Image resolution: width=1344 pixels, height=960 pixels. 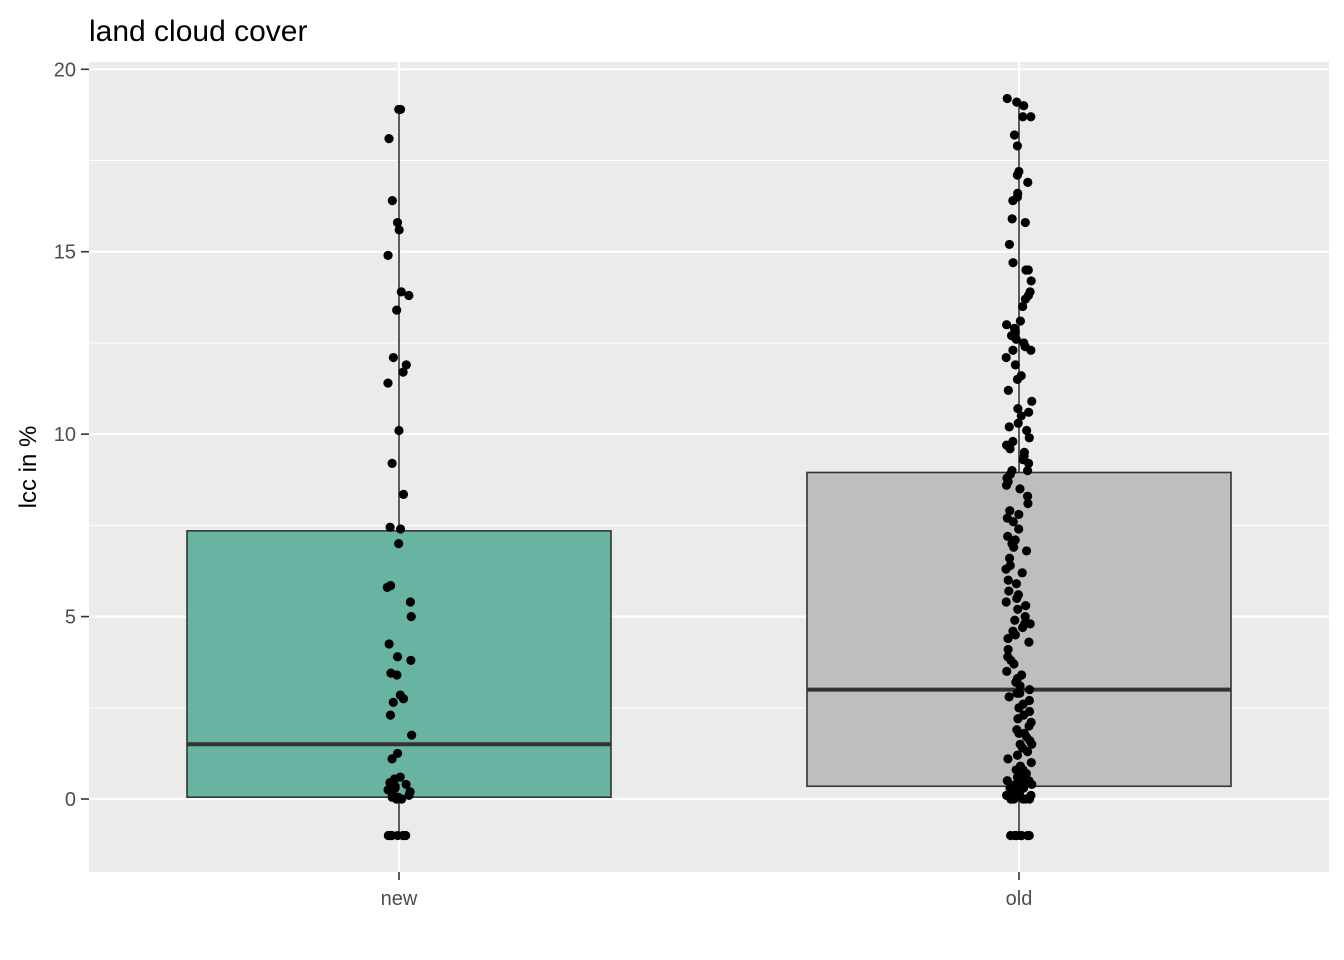 I want to click on x-tick-label: new, so click(x=399, y=899).